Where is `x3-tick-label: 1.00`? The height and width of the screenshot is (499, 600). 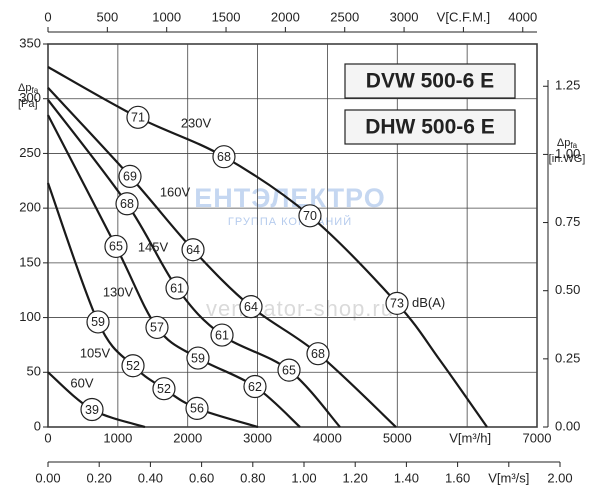 x3-tick-label: 1.00 is located at coordinates (303, 477).